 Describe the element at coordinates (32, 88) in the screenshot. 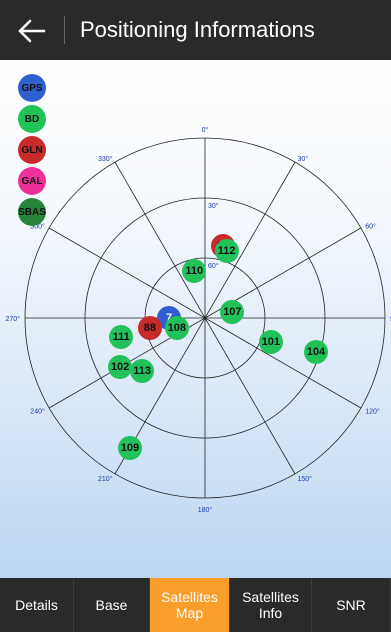

I see `legend-gps: GPS` at that location.